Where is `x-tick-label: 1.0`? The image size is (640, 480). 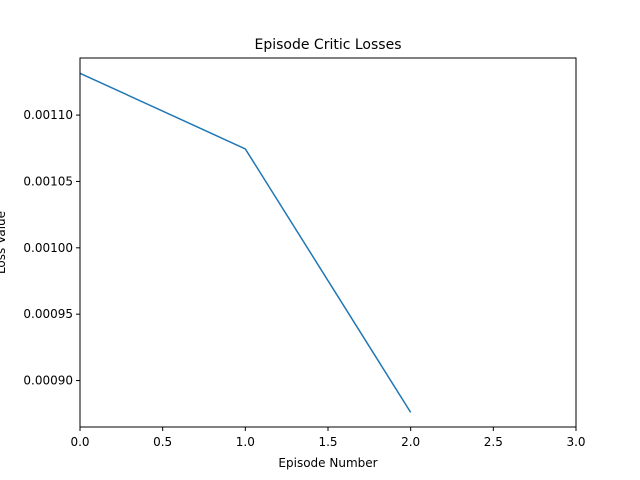
x-tick-label: 1.0 is located at coordinates (245, 442).